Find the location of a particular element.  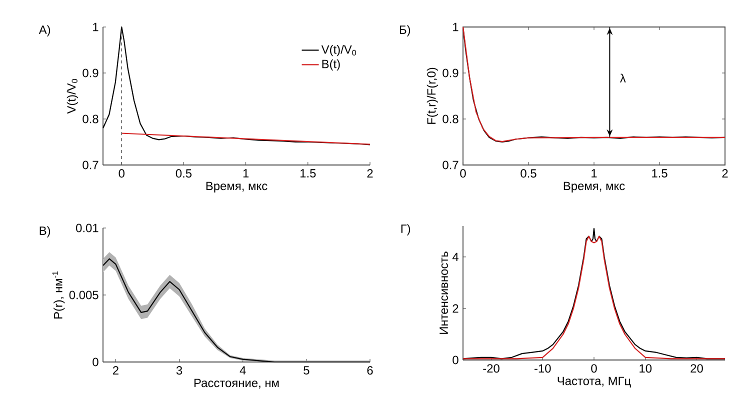

x-tick-label: 5 is located at coordinates (307, 370).